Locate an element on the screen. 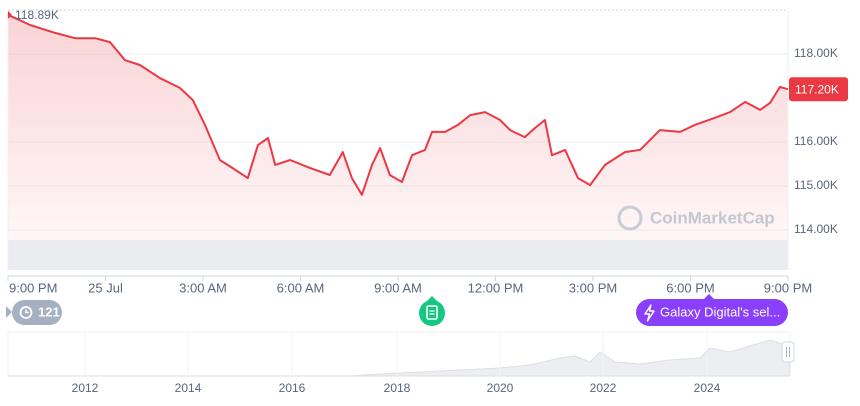 The width and height of the screenshot is (860, 406). news-pill is located at coordinates (712, 312).